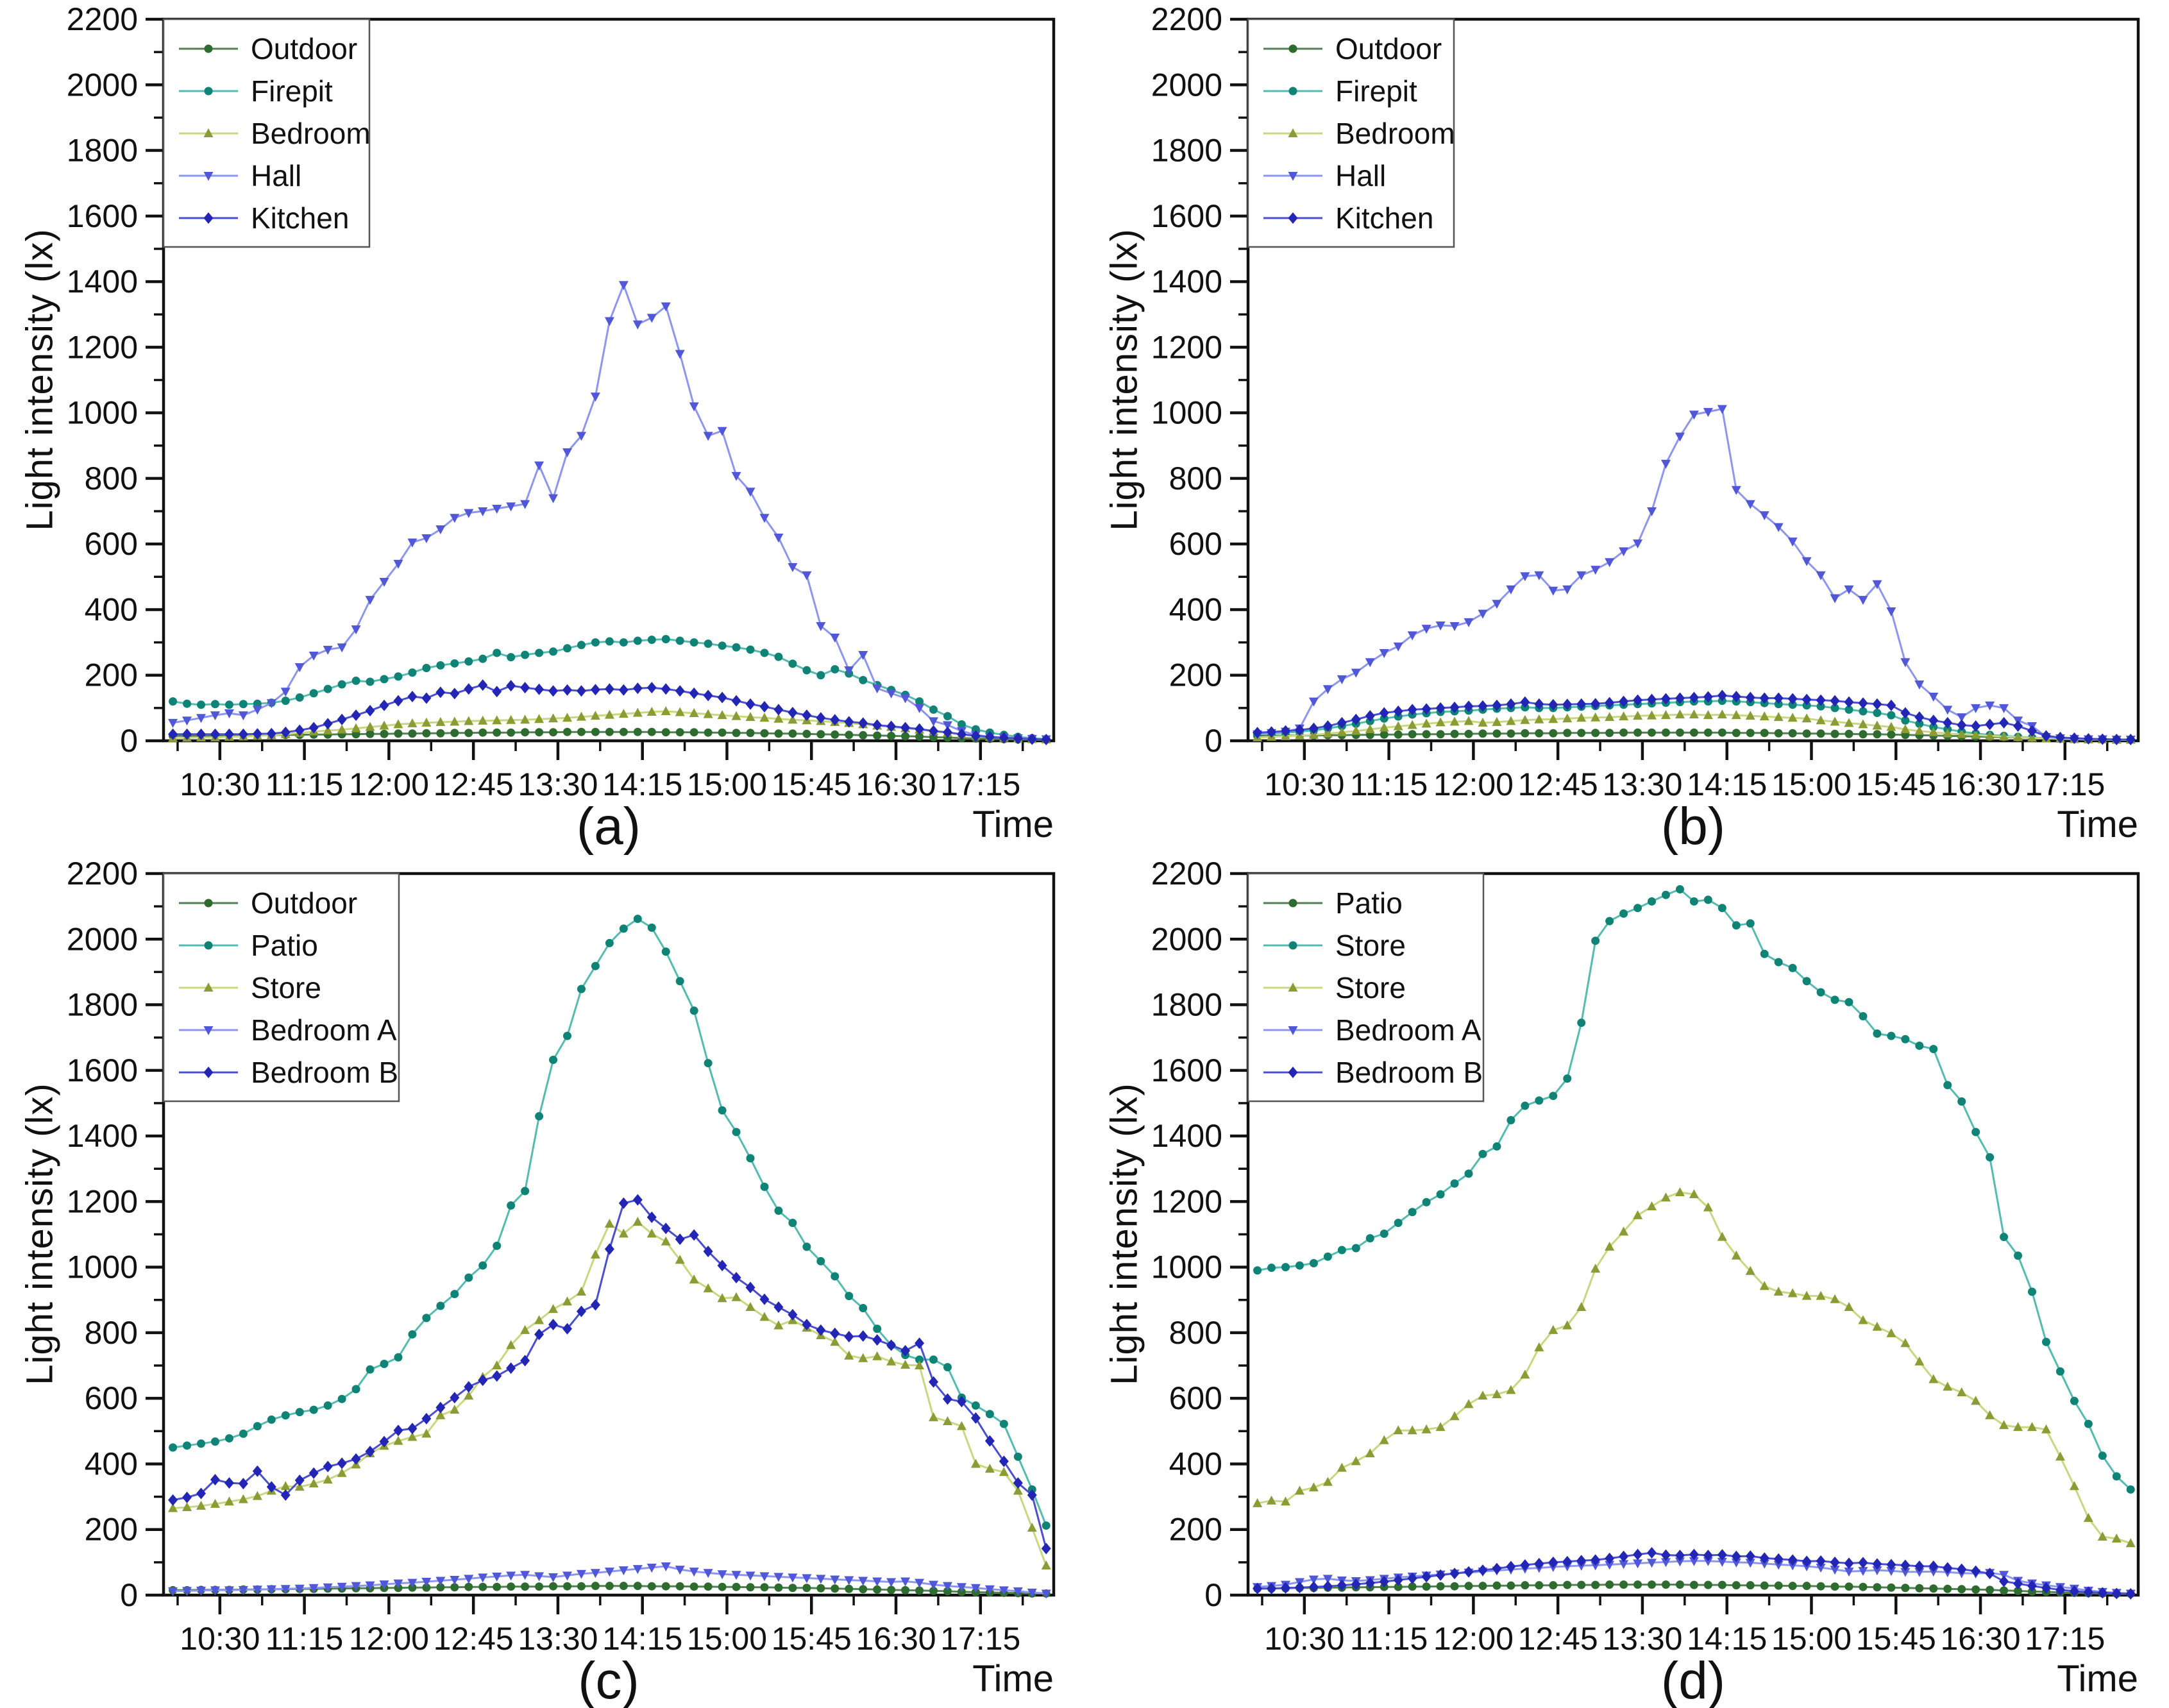  I want to click on x-tick-label: 17:15, so click(980, 784).